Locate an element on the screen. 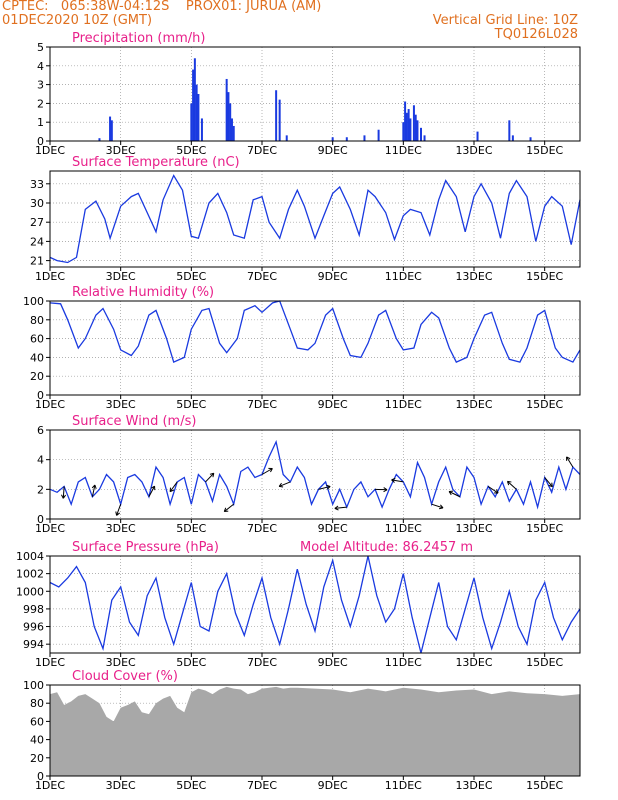 This screenshot has height=800, width=618. header-date: 01DEC2020 10Z (GMT) is located at coordinates (77, 20).